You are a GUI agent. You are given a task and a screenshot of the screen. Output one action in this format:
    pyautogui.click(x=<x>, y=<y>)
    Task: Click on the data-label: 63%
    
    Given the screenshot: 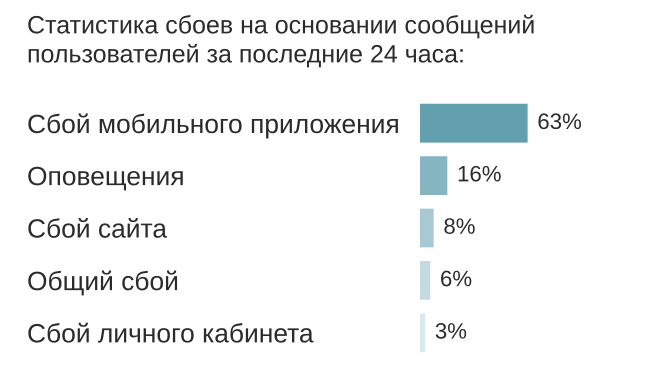 What is the action you would take?
    pyautogui.click(x=560, y=121)
    